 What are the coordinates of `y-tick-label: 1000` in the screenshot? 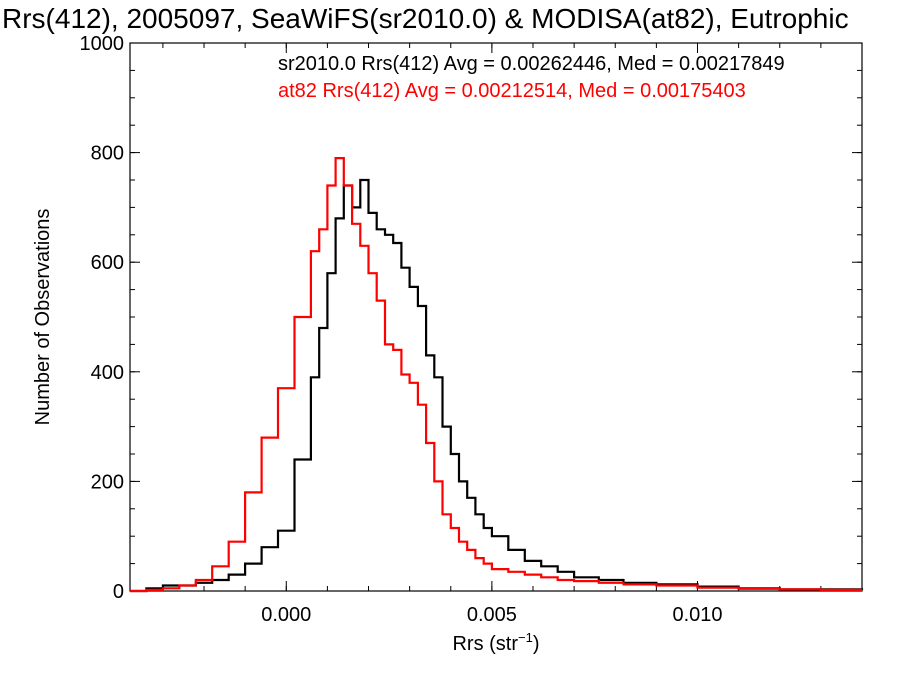 It's located at (102, 44).